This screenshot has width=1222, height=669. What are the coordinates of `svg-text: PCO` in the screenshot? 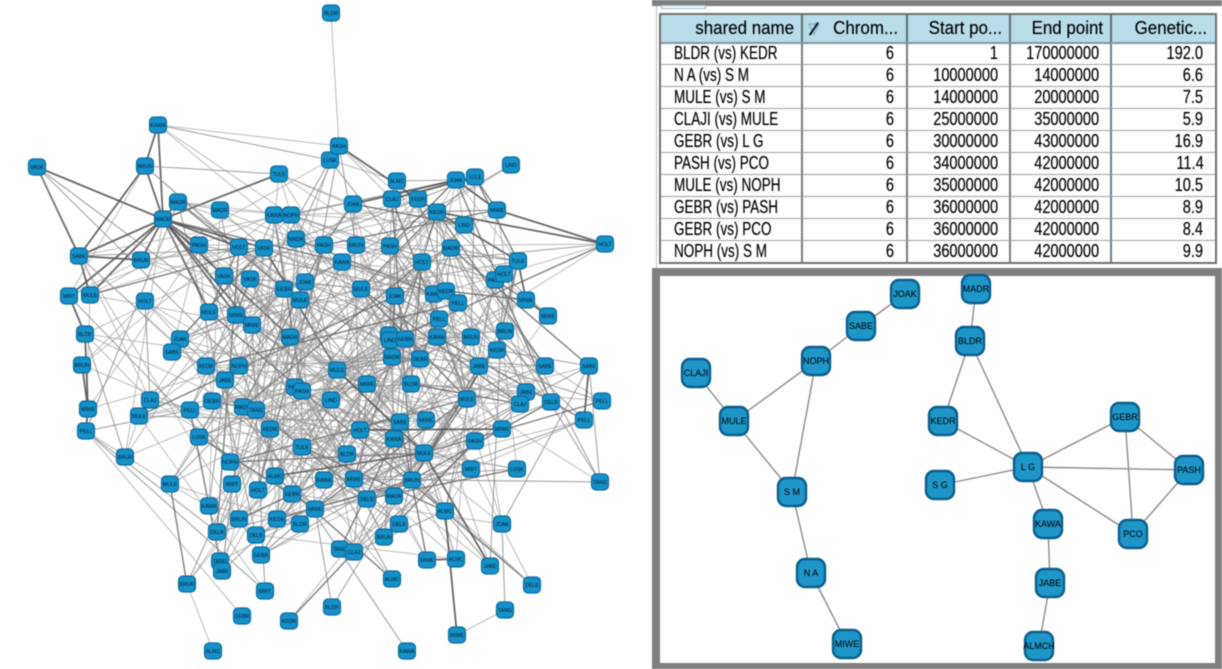 It's located at (1133, 534).